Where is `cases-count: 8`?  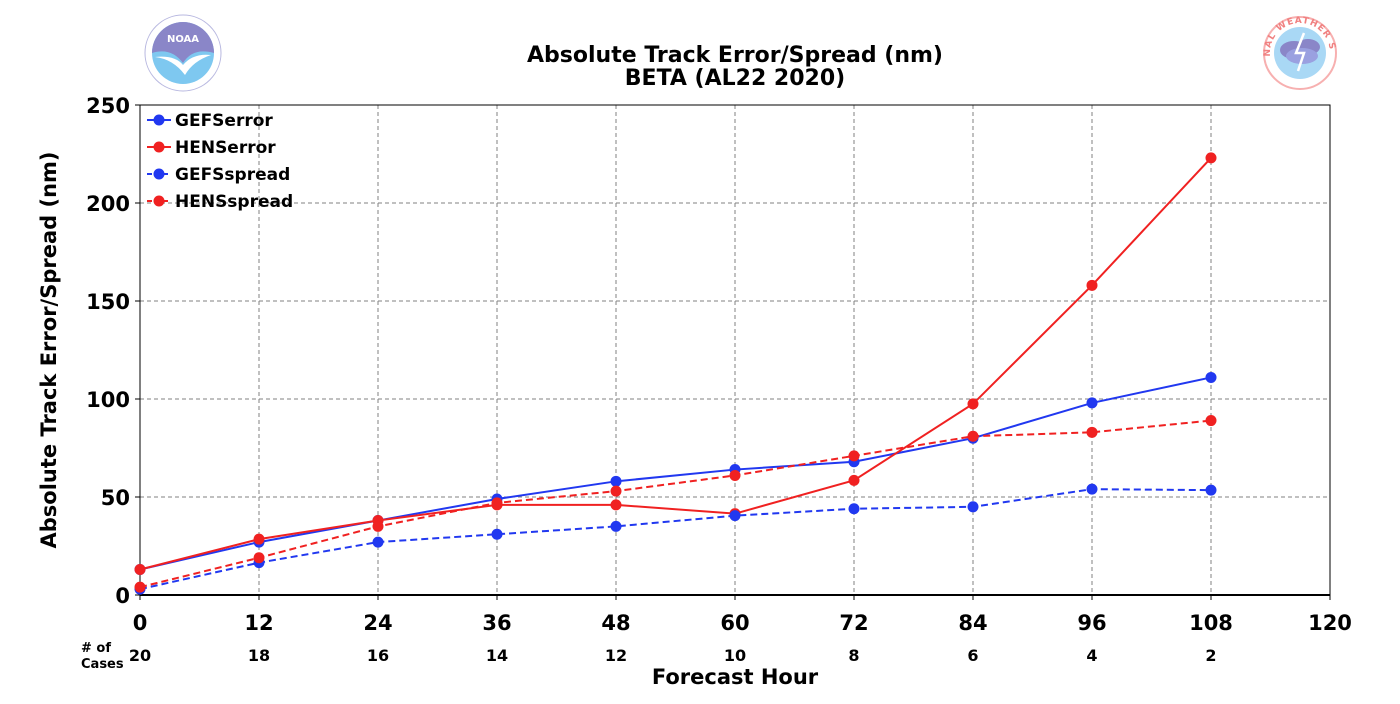 cases-count: 8 is located at coordinates (853, 655).